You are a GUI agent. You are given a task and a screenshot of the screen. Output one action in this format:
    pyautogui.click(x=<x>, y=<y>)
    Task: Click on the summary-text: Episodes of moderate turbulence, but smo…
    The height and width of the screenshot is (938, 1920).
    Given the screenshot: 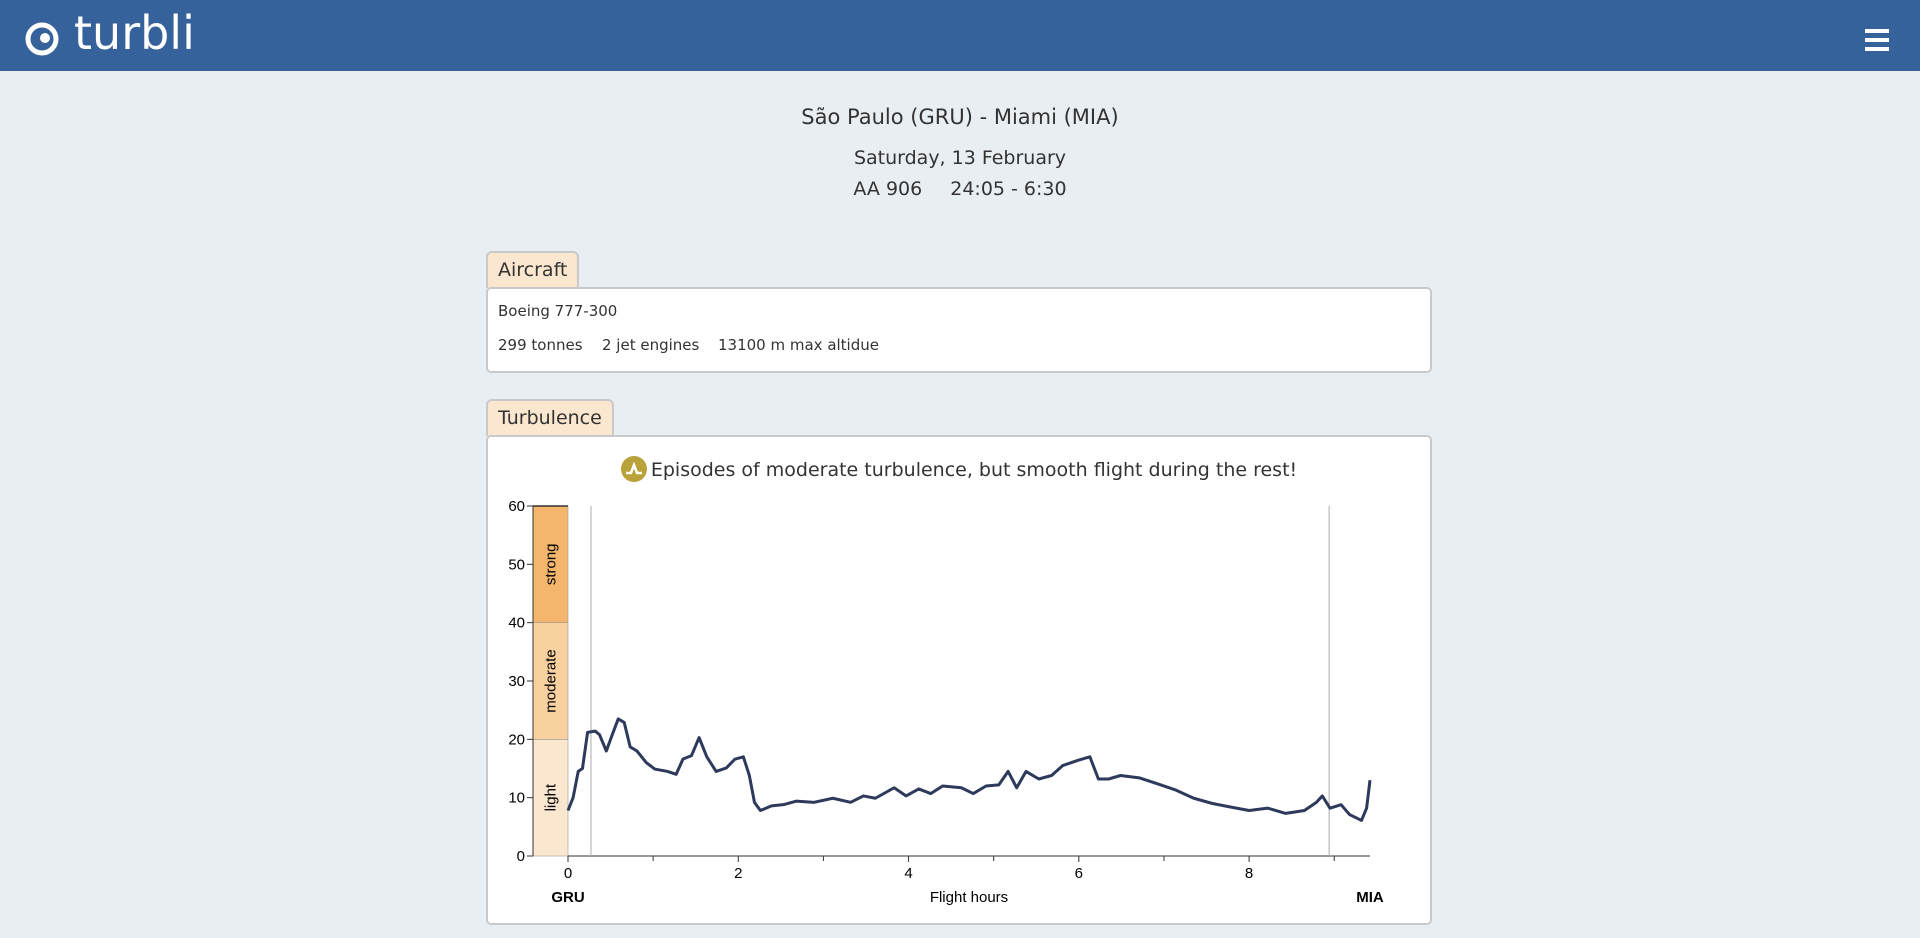 What is the action you would take?
    pyautogui.click(x=974, y=470)
    